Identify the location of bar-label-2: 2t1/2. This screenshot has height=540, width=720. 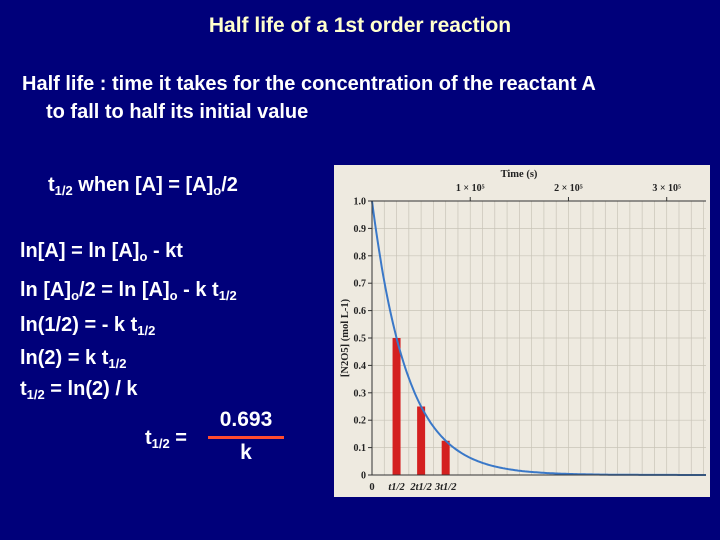
(420, 487).